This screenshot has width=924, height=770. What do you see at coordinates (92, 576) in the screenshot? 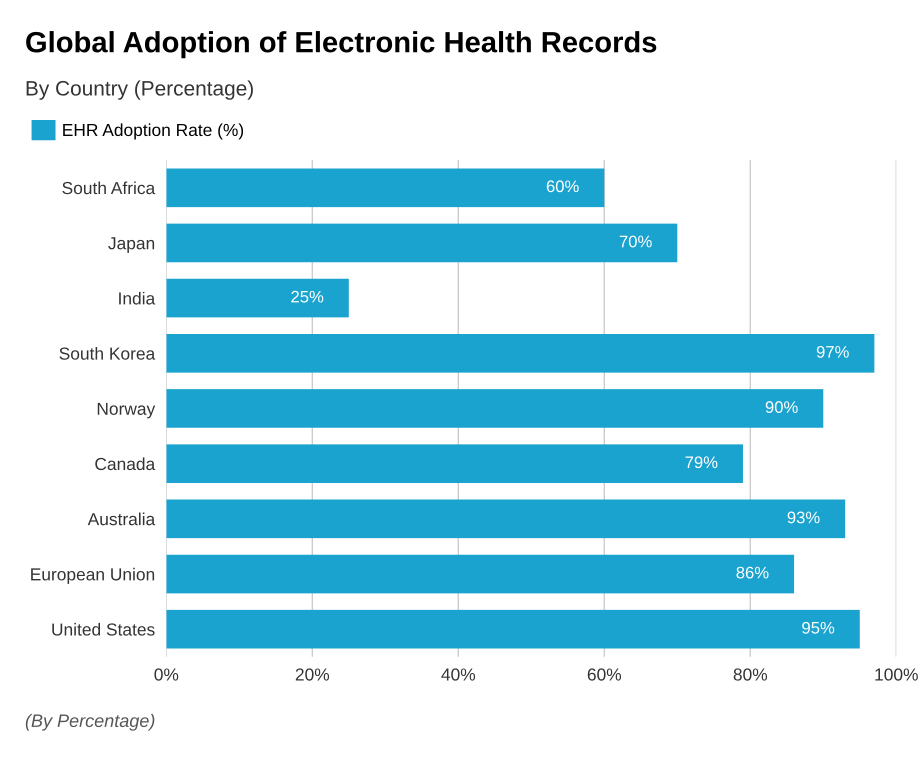
I see `y-tick-label: European Union` at bounding box center [92, 576].